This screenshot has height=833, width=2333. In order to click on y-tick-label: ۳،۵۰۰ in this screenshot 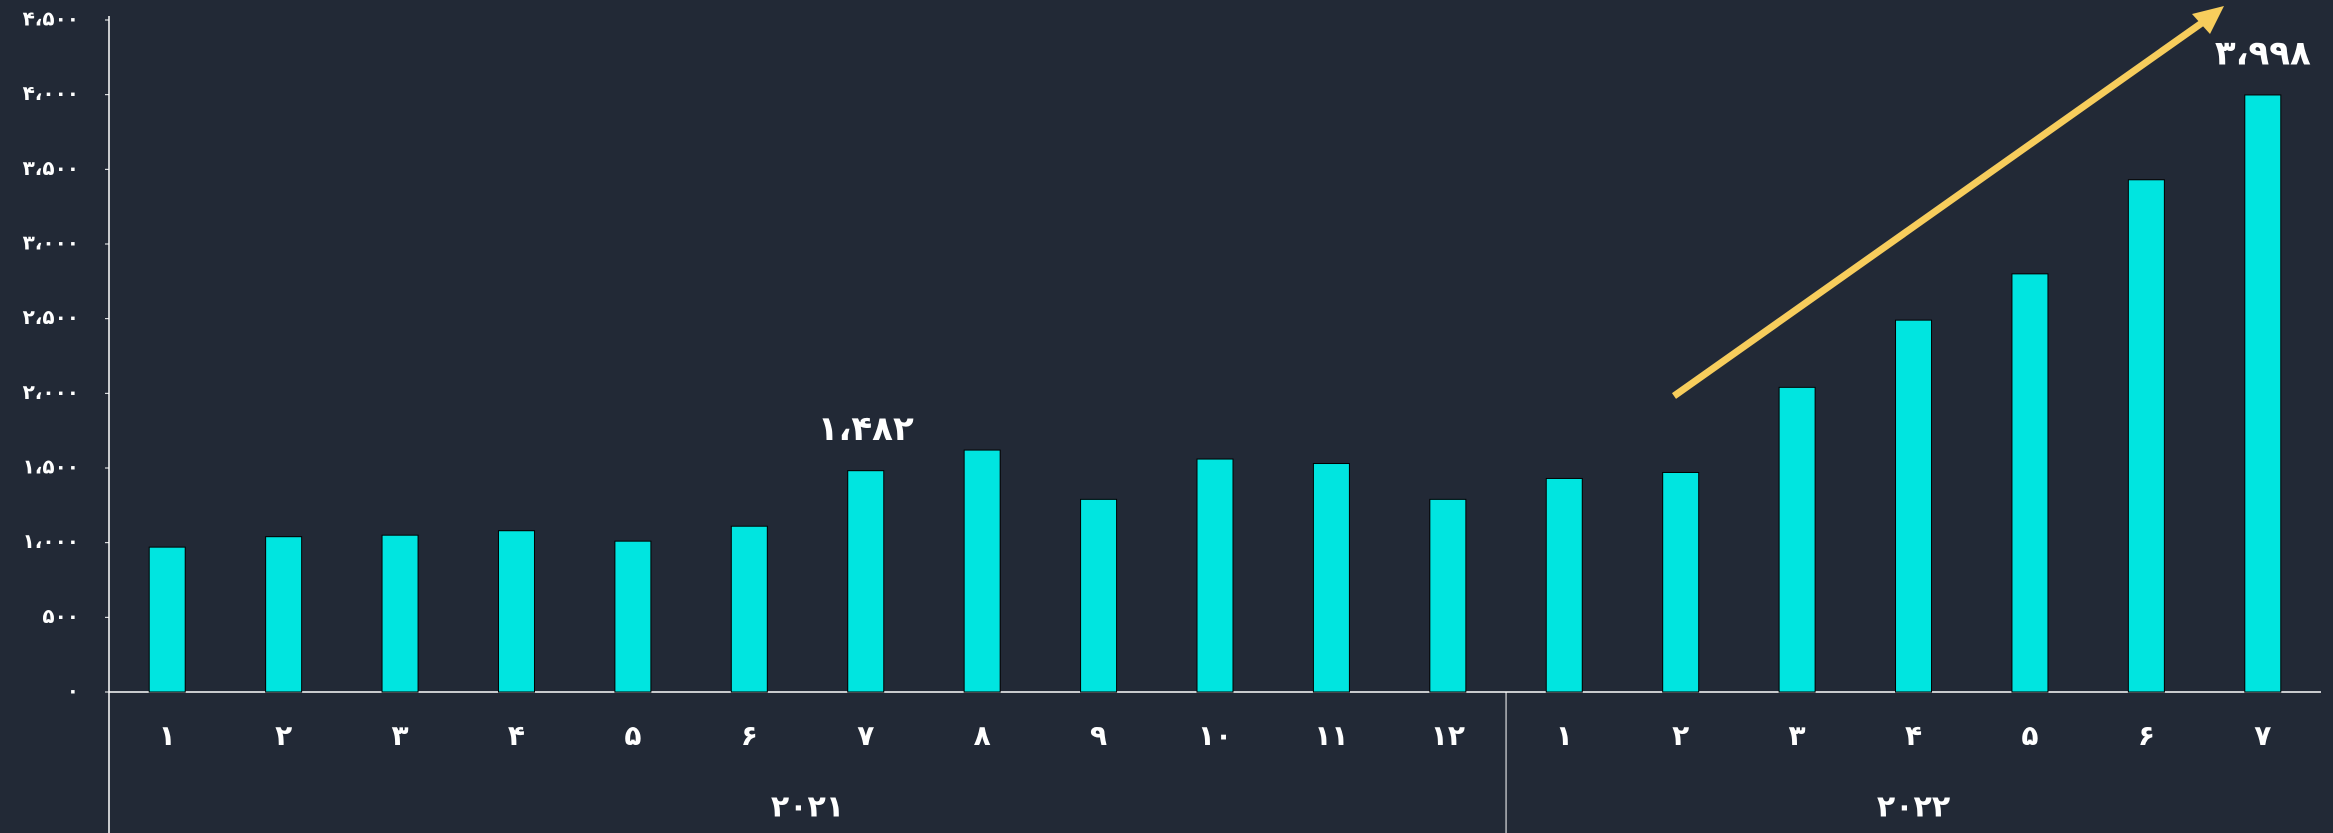, I will do `click(51, 168)`.